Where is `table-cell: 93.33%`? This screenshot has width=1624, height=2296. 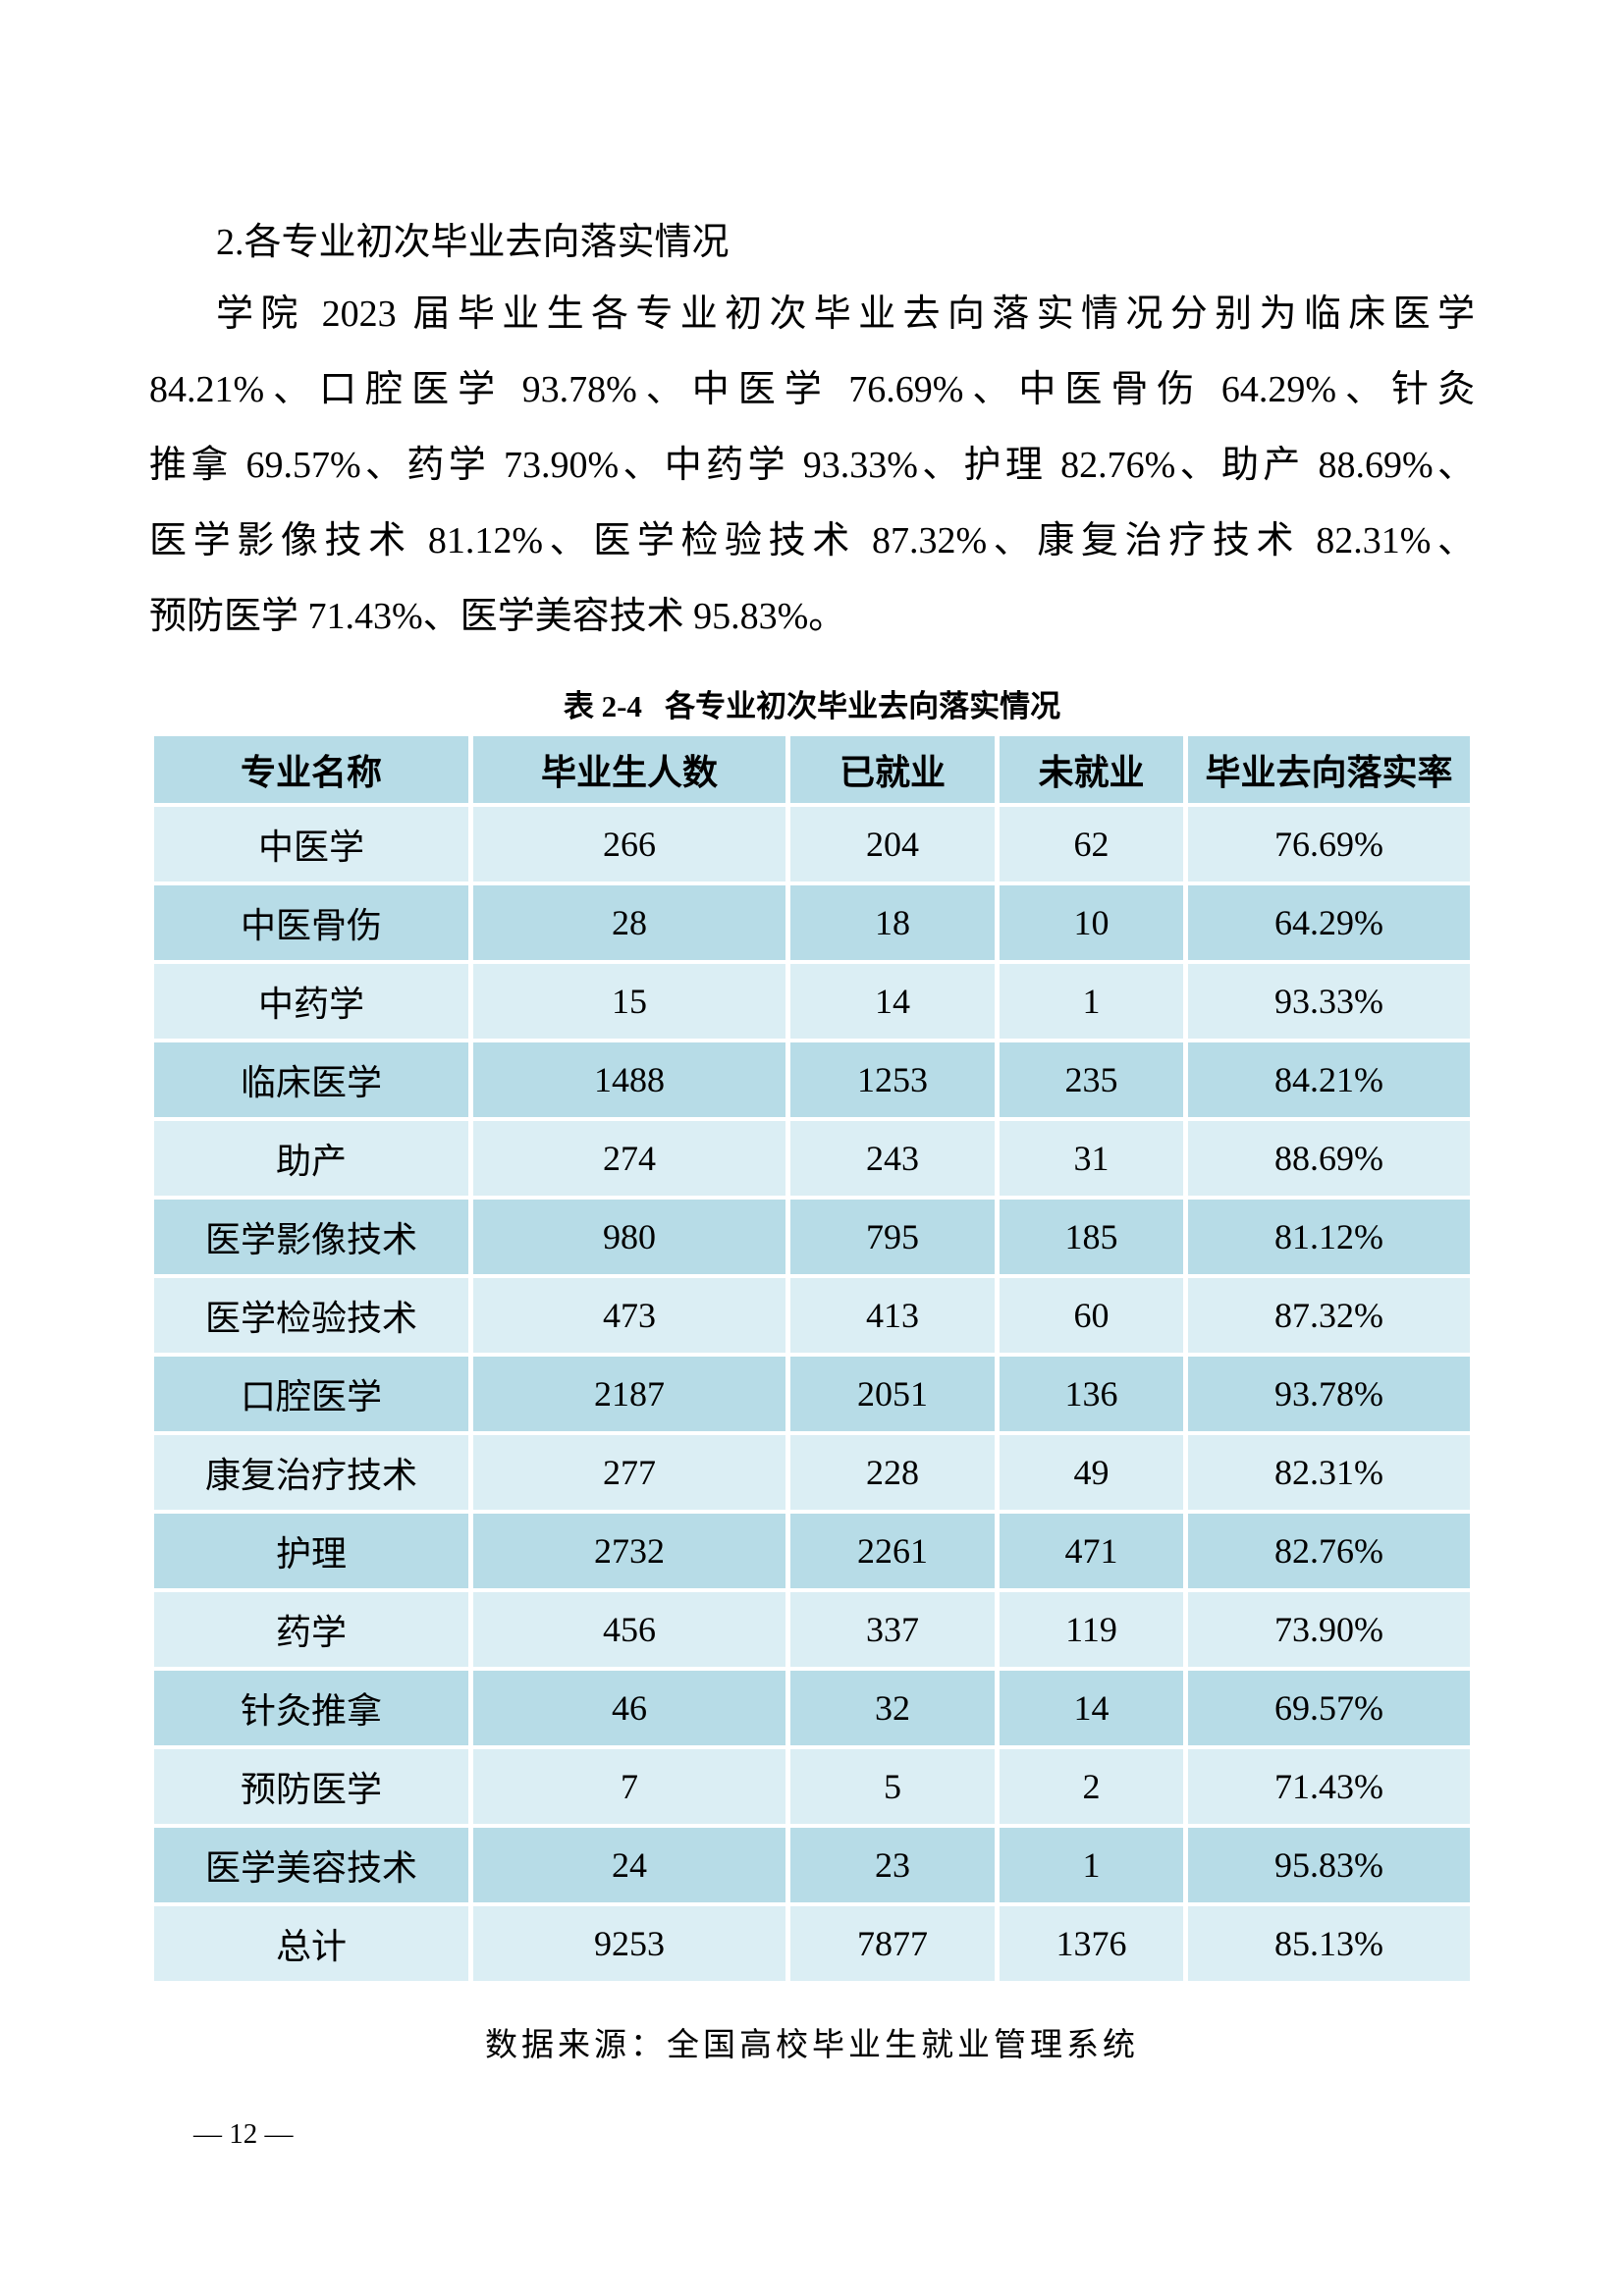
table-cell: 93.33% is located at coordinates (1329, 1002).